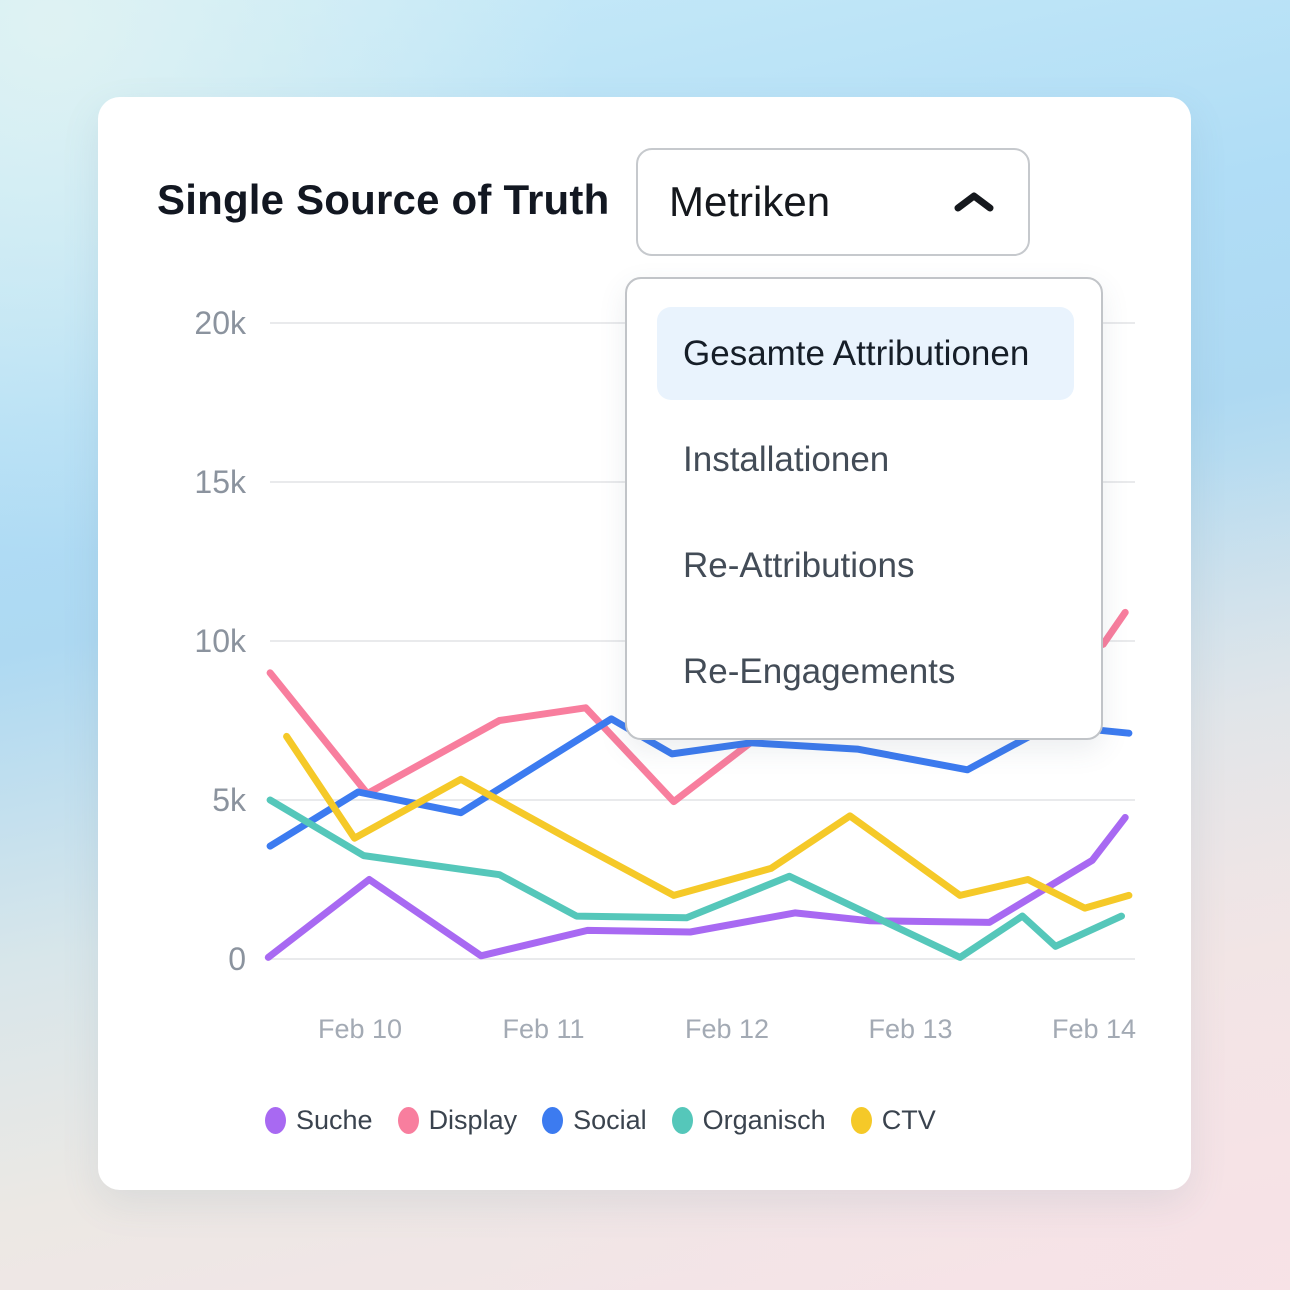 Image resolution: width=1290 pixels, height=1290 pixels. I want to click on page-title: Single Source of Truth, so click(383, 199).